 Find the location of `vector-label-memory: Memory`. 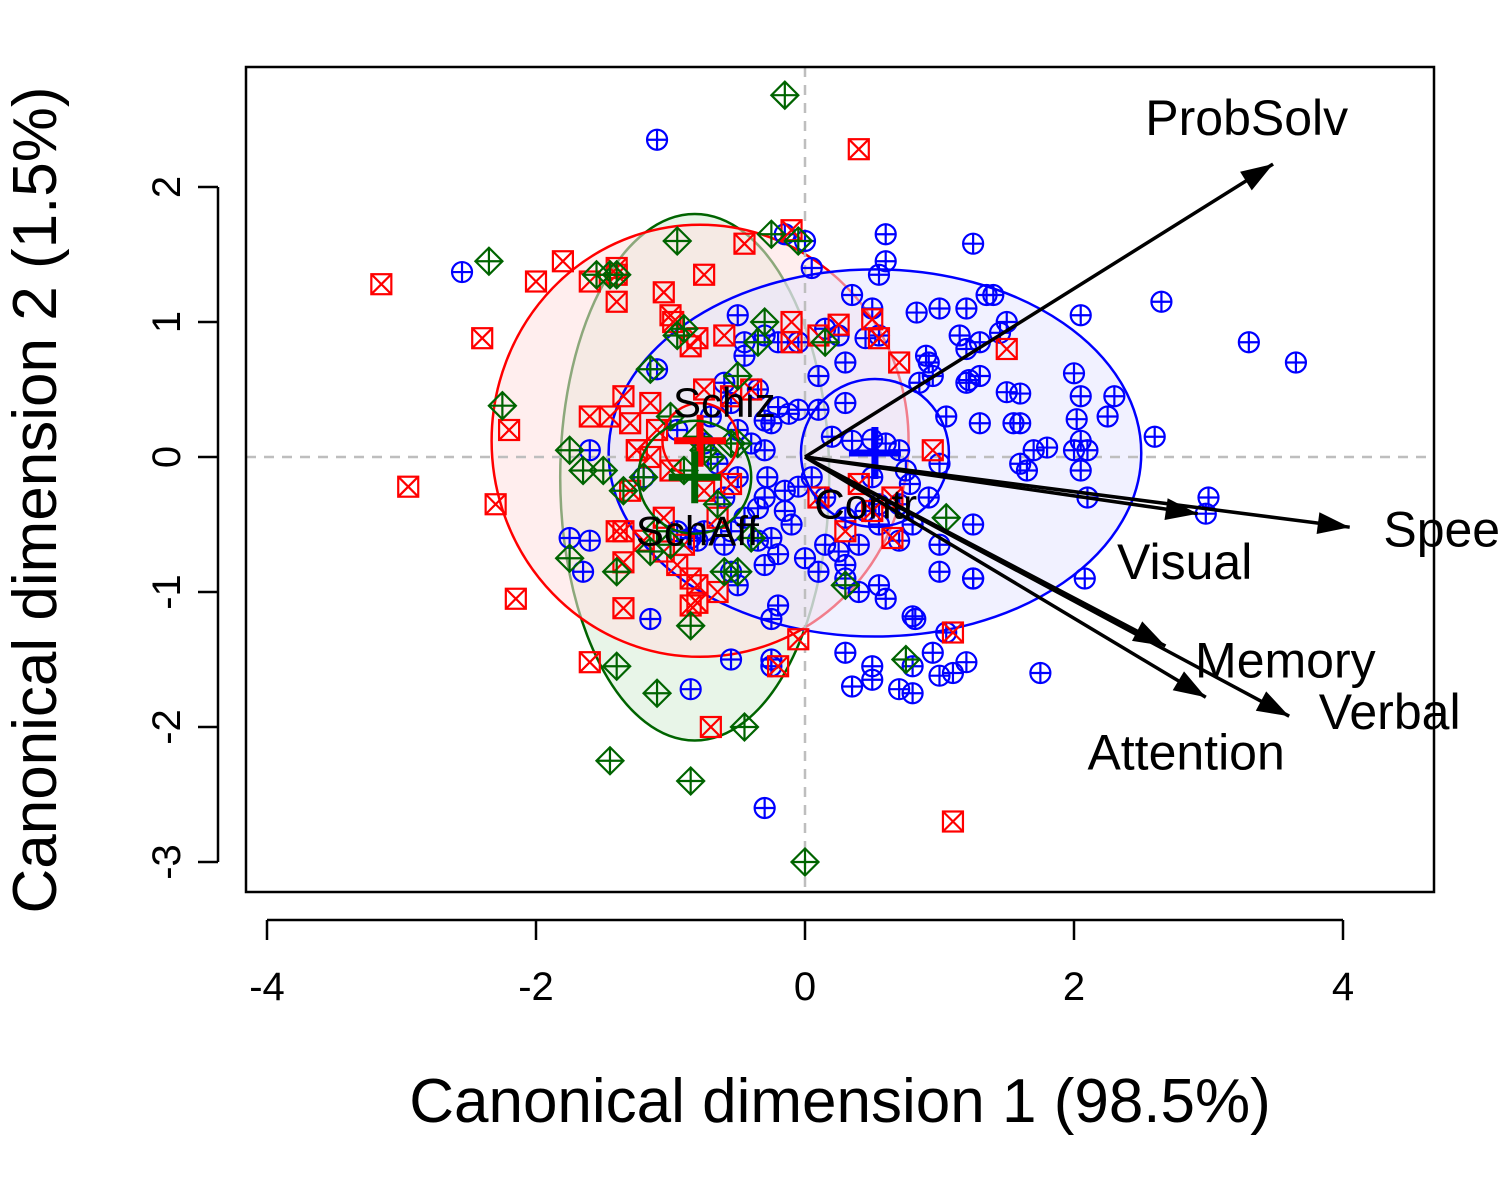

vector-label-memory: Memory is located at coordinates (1285, 661).